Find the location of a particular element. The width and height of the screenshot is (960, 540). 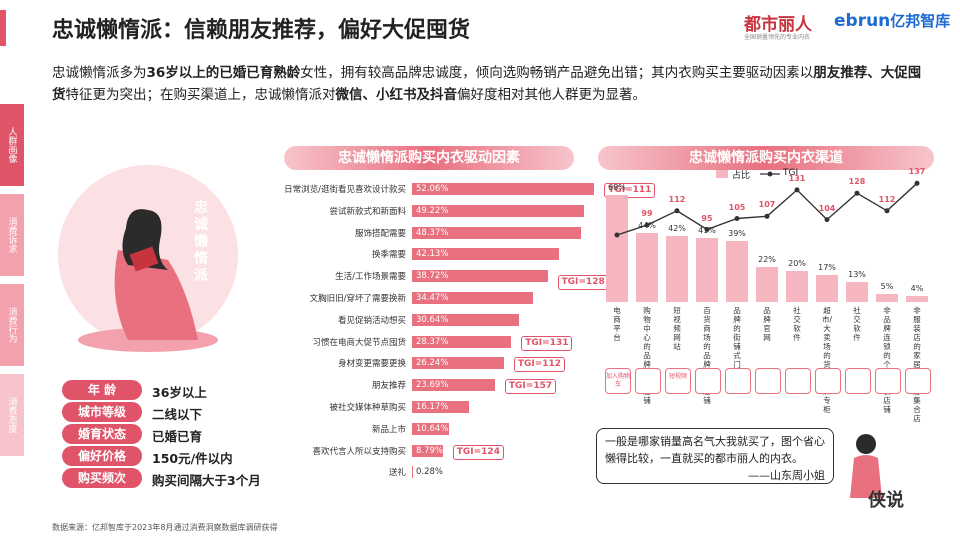

channel-name: 非品牌连锁的个体内衣店铺 is located at coordinates (887, 360).